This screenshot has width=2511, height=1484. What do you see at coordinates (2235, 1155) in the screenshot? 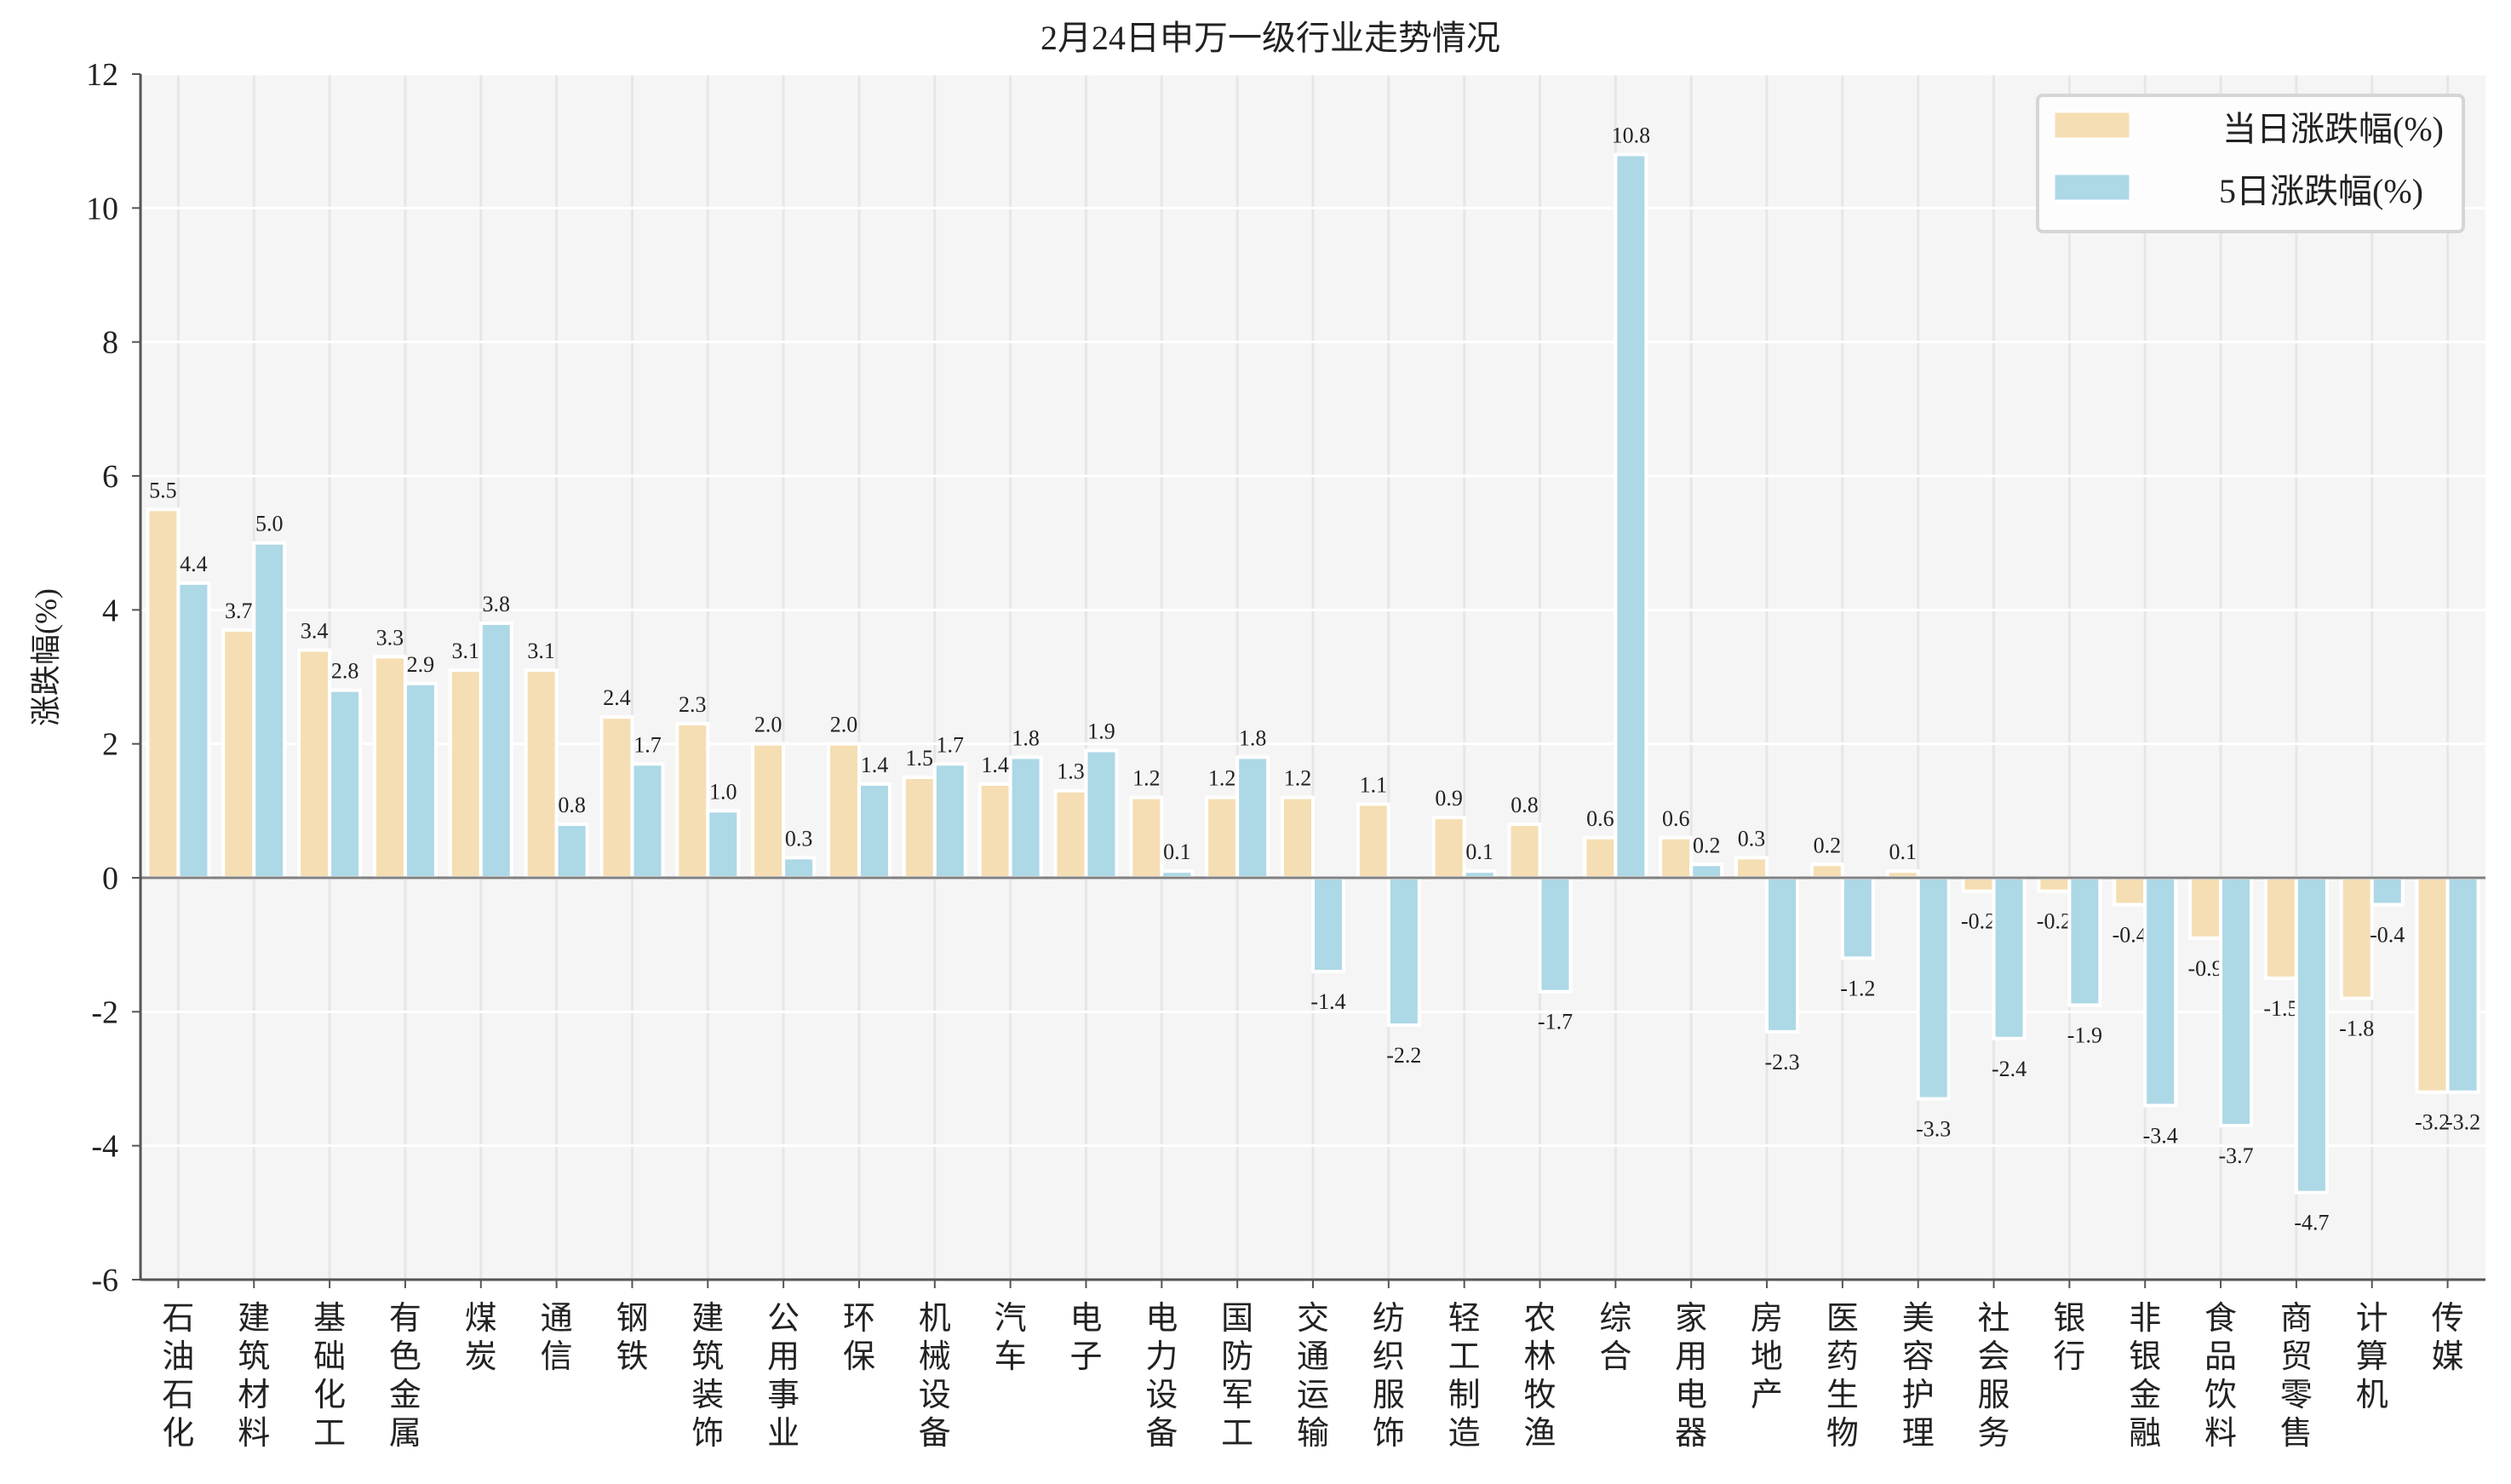
I see `data-label: -3.7` at bounding box center [2235, 1155].